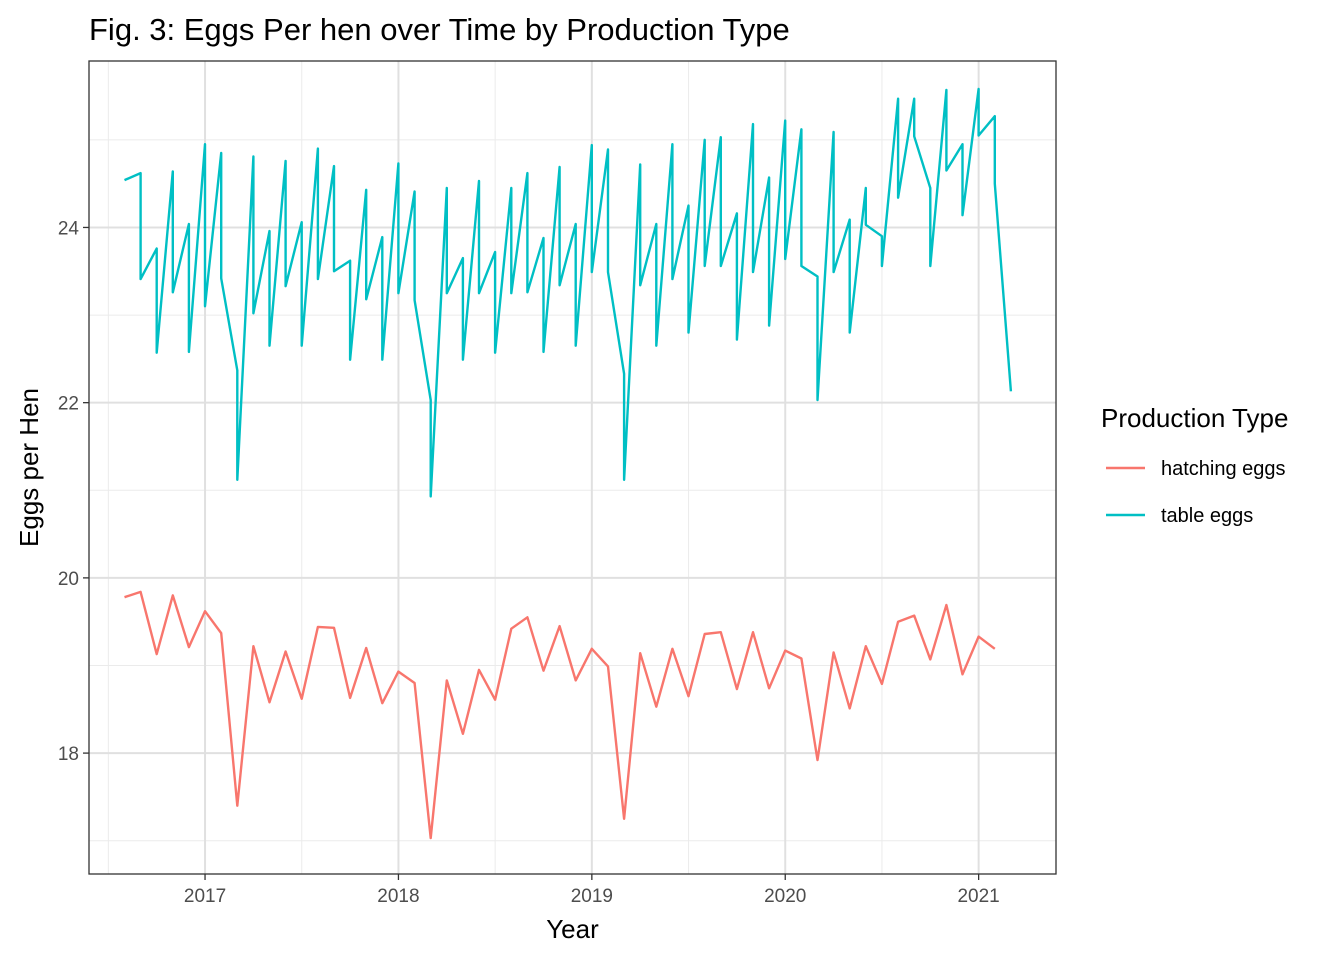 The width and height of the screenshot is (1344, 960). Describe the element at coordinates (572, 929) in the screenshot. I see `x-axis-title: Year` at that location.